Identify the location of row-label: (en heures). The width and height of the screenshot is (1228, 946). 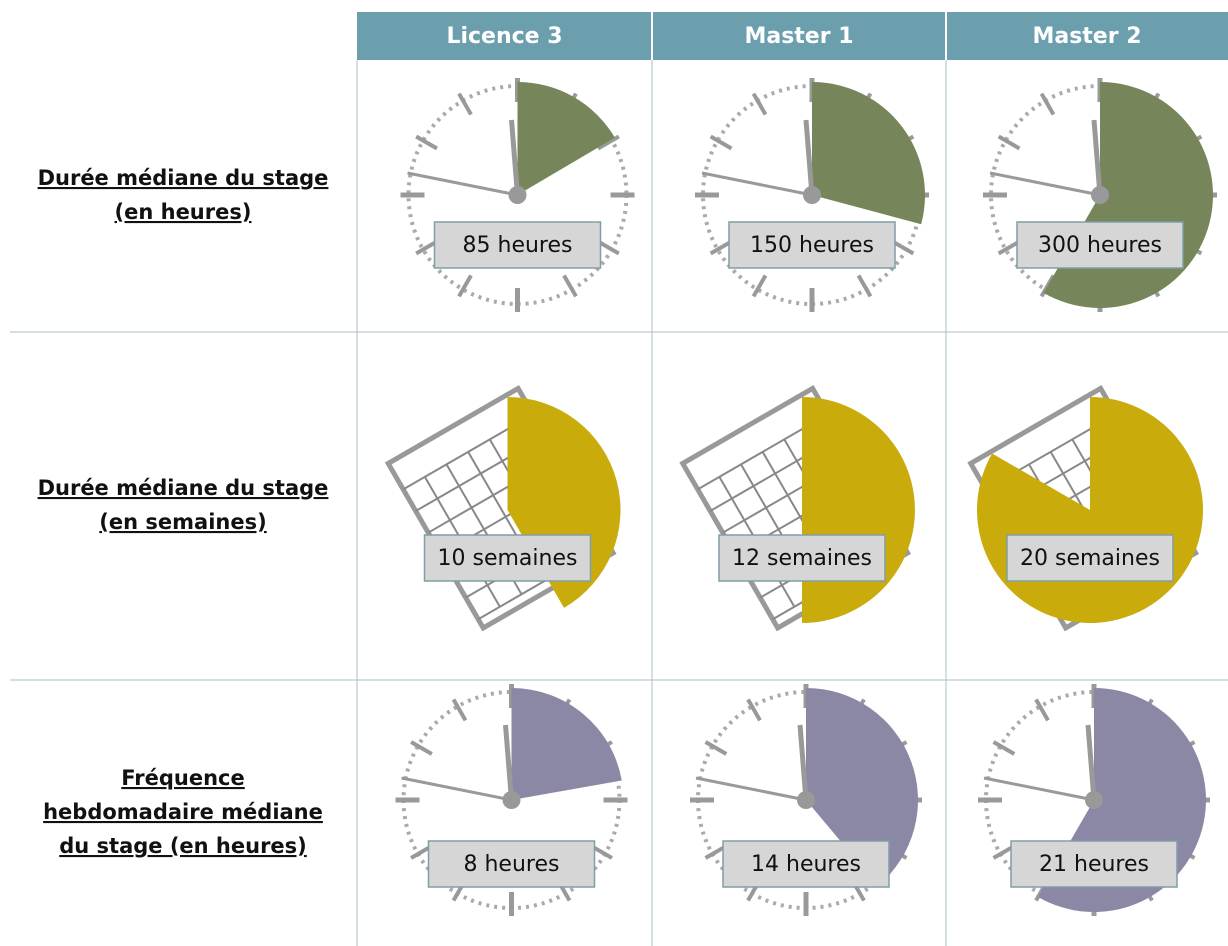
(183, 212).